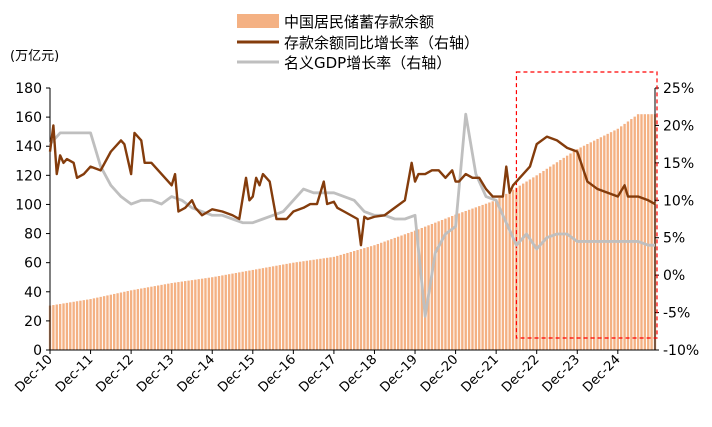  What do you see at coordinates (681, 351) in the screenshot?
I see `right-tick-label: -10%` at bounding box center [681, 351].